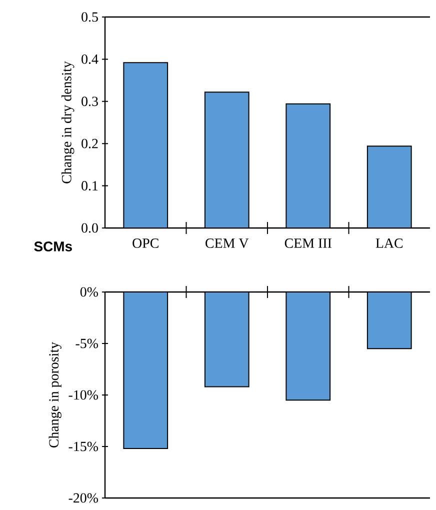  Describe the element at coordinates (90, 17) in the screenshot. I see `y-tick-label: 0.5` at that location.